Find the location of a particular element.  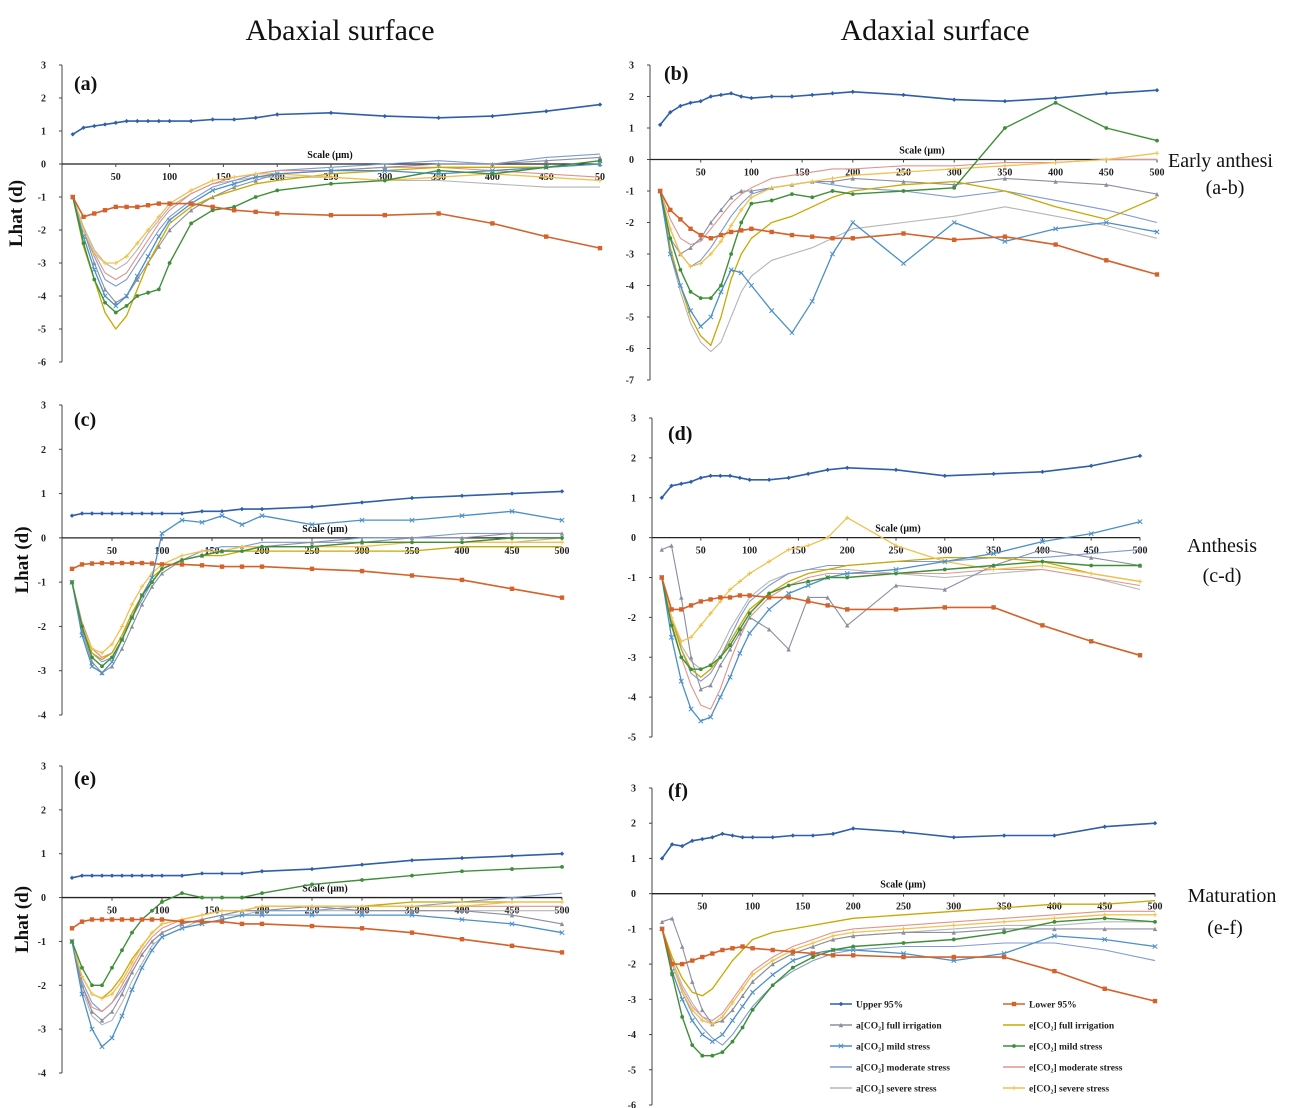

x-tick-label: 200 is located at coordinates (852, 173).